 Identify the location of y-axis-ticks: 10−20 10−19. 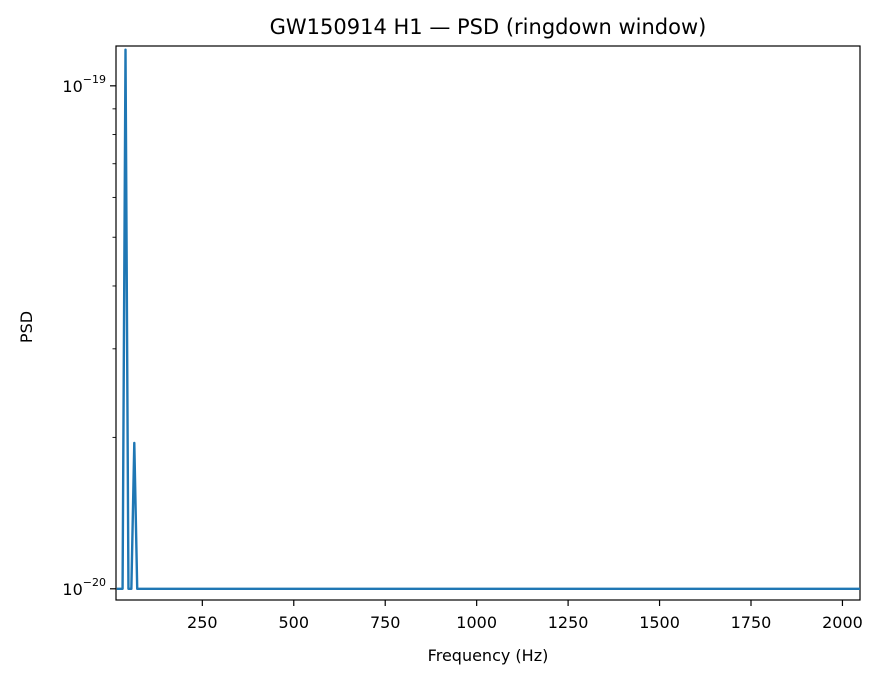
(89, 336).